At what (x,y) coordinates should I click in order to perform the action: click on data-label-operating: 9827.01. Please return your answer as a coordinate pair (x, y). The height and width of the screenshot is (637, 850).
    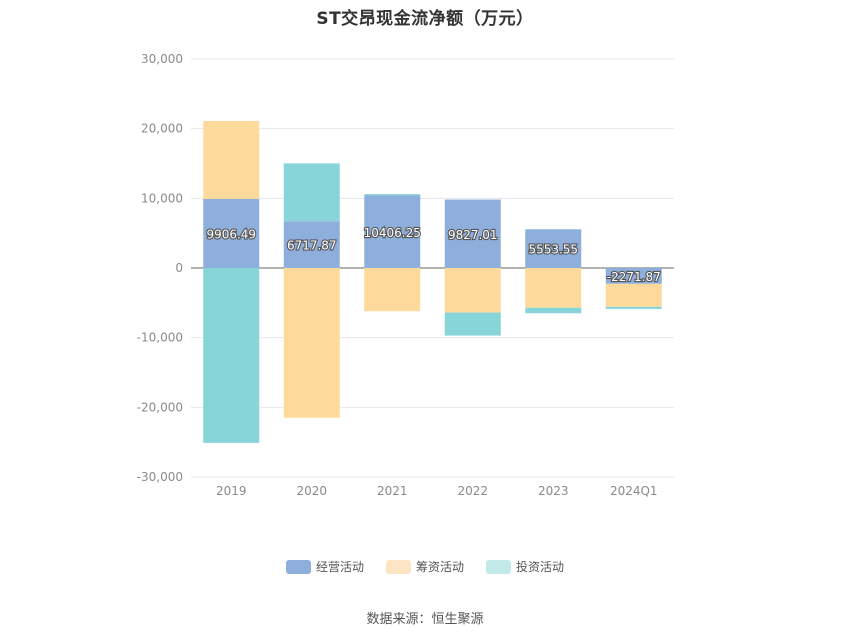
    Looking at the image, I should click on (473, 235).